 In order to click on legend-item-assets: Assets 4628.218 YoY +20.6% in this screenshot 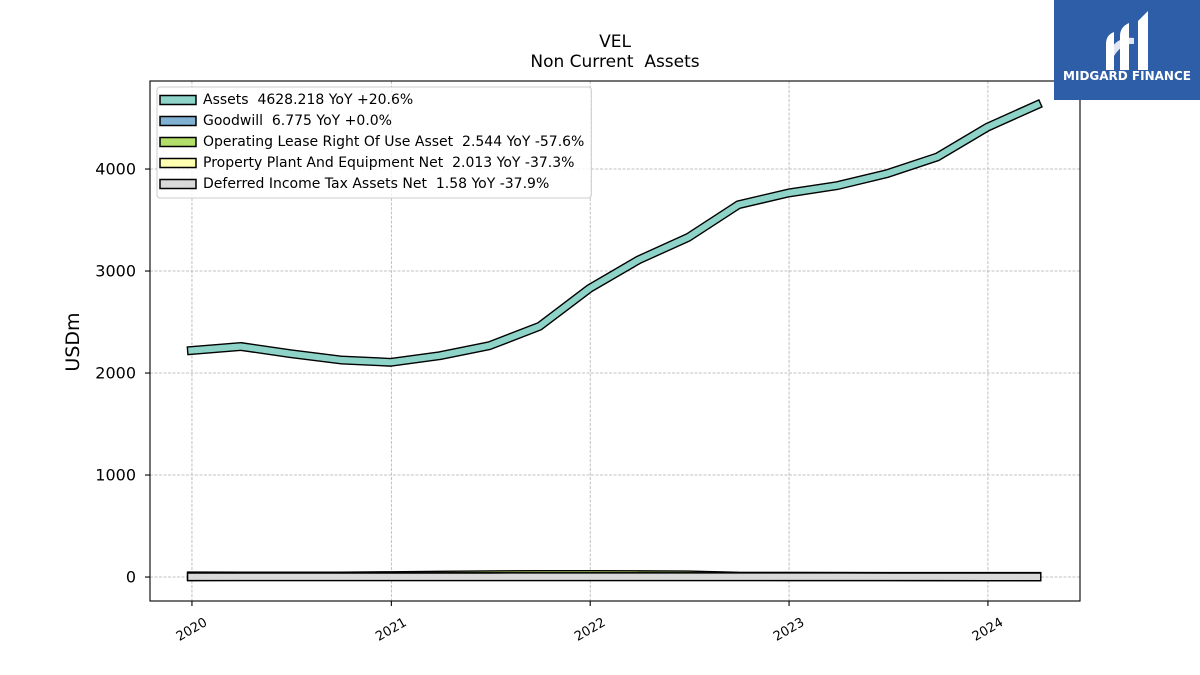, I will do `click(286, 100)`.